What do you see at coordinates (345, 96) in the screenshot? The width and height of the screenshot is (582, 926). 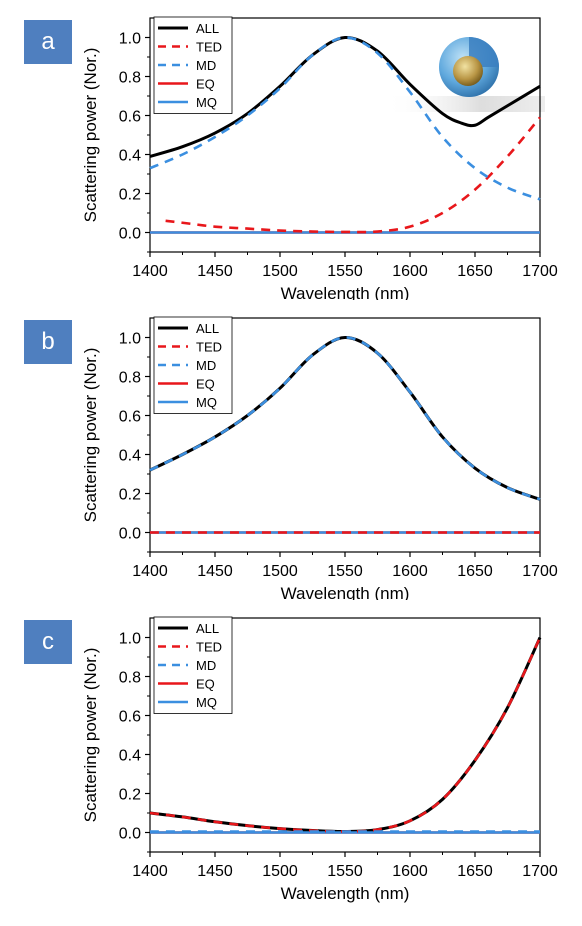 I see `series-line-all` at bounding box center [345, 96].